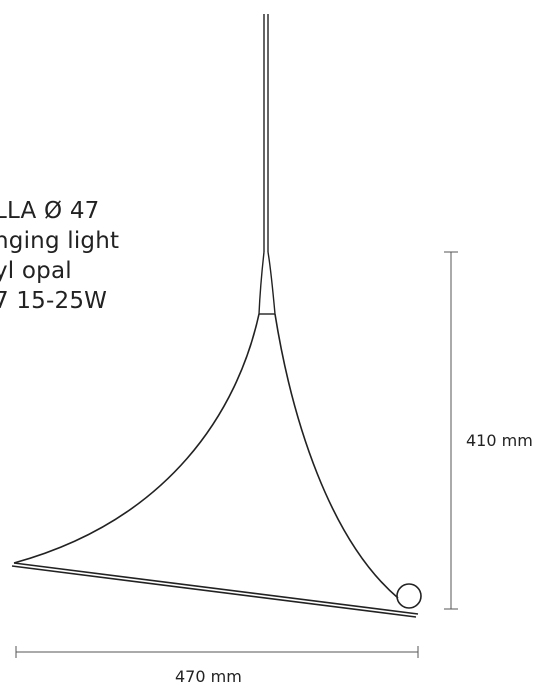 Image resolution: width=541 pixels, height=690 pixels. What do you see at coordinates (409, 596) in the screenshot?
I see `bulb-icon` at bounding box center [409, 596].